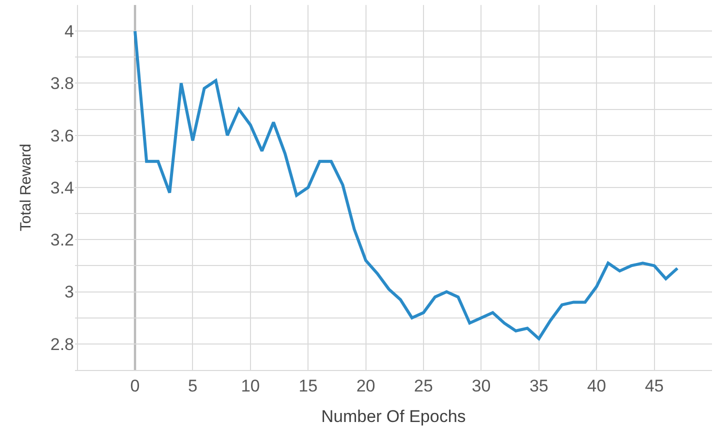 This screenshot has height=445, width=720. Describe the element at coordinates (26, 188) in the screenshot. I see `y-axis-title: Total Reward` at that location.